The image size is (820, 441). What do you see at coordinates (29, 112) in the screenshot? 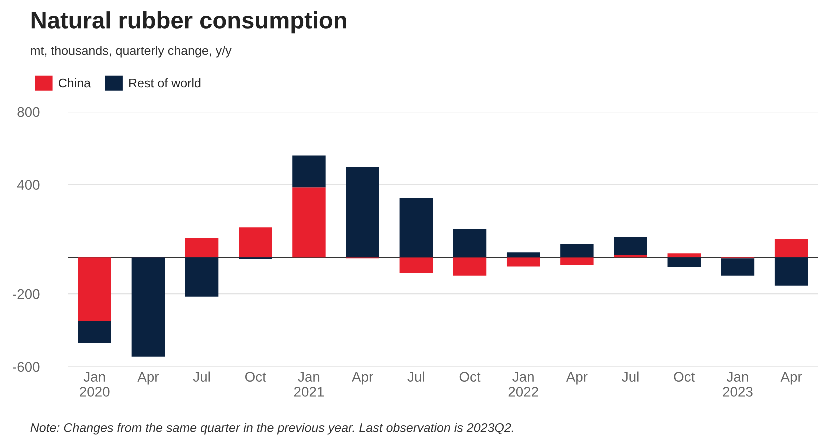
I see `y-tick-label: 800` at bounding box center [29, 112].